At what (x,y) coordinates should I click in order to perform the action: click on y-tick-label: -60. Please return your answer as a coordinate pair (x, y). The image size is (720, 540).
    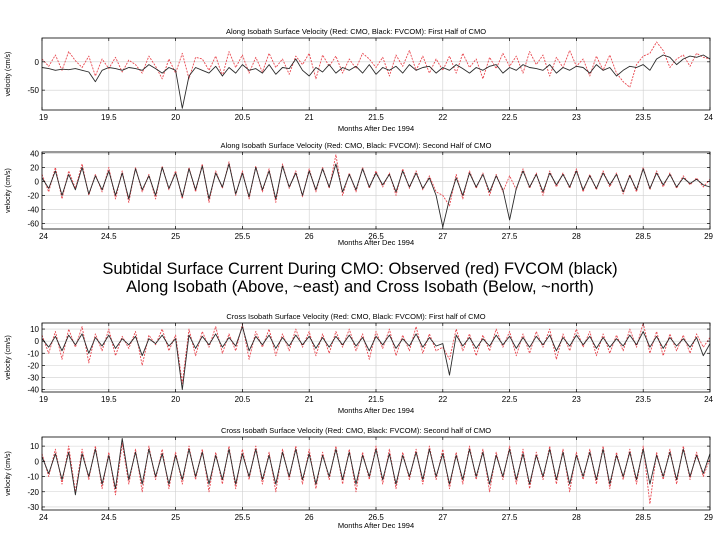
    Looking at the image, I should click on (33, 223).